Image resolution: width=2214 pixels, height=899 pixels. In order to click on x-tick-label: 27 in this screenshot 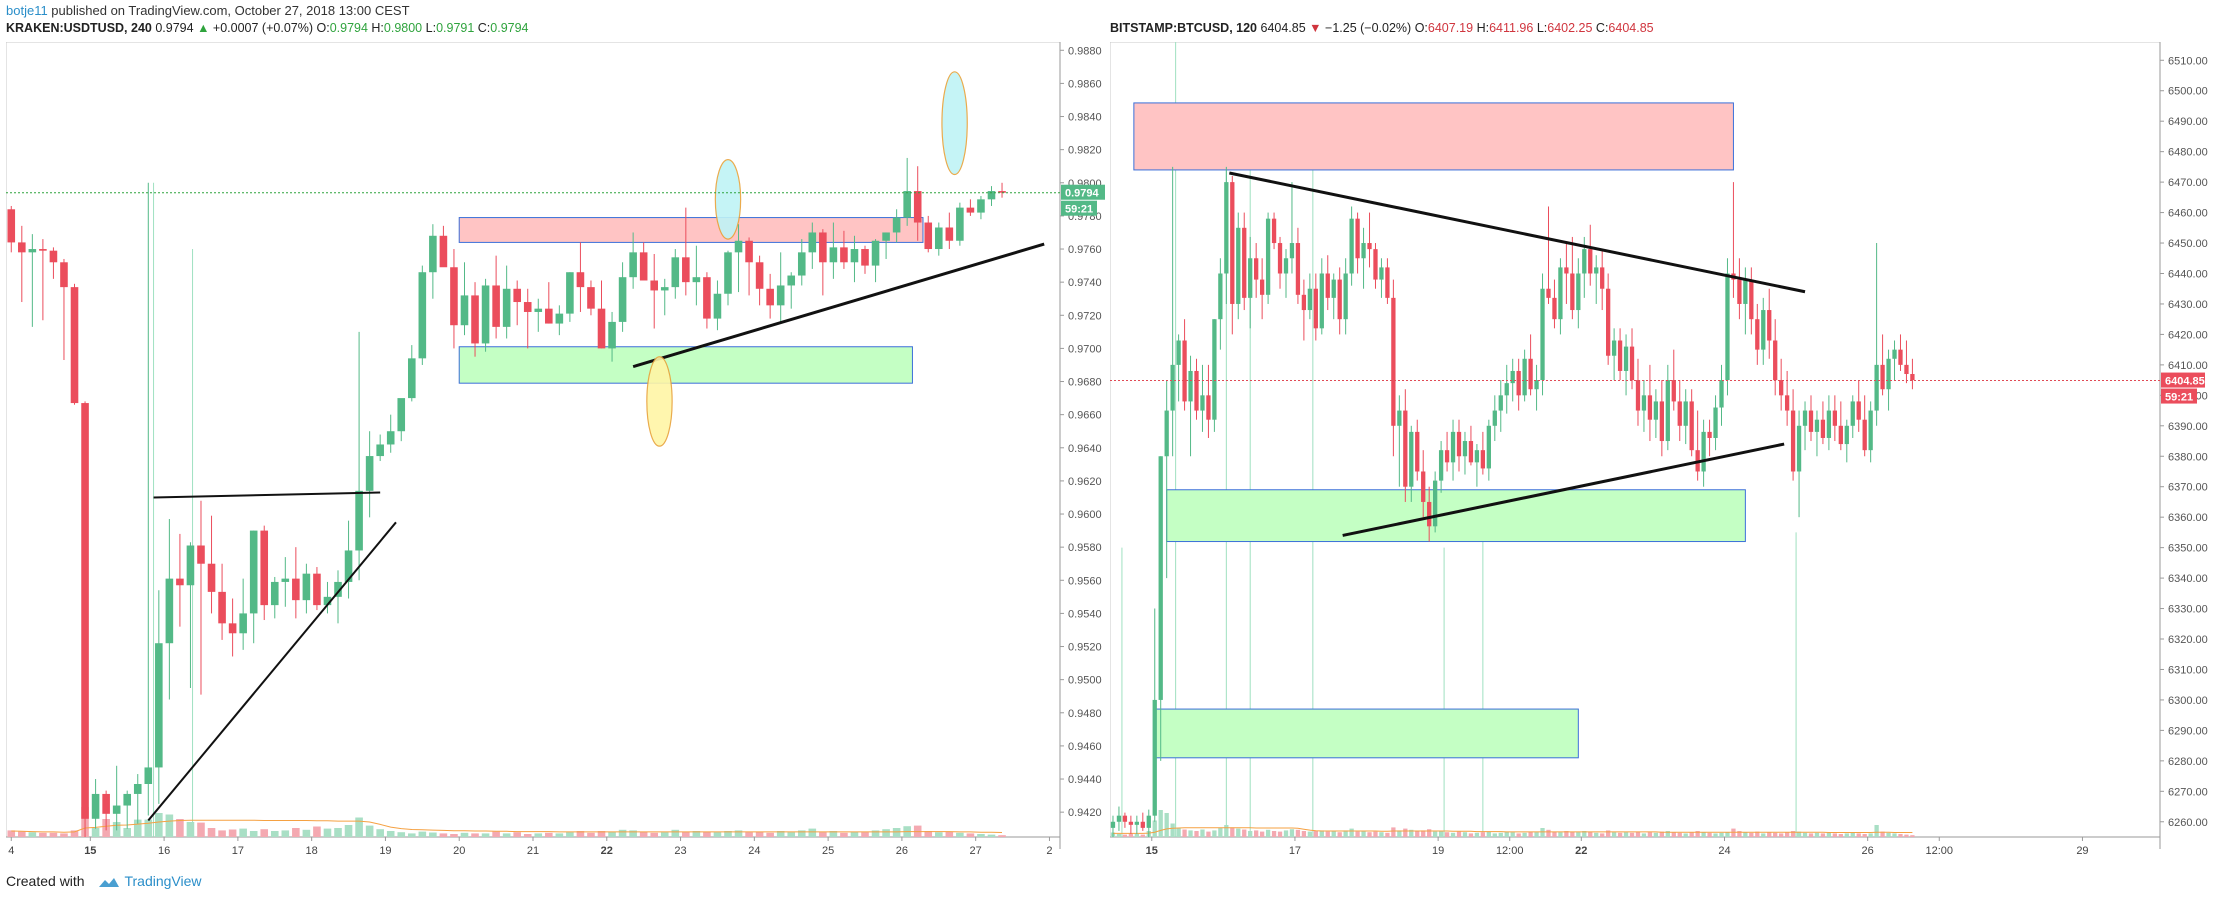, I will do `click(976, 851)`.